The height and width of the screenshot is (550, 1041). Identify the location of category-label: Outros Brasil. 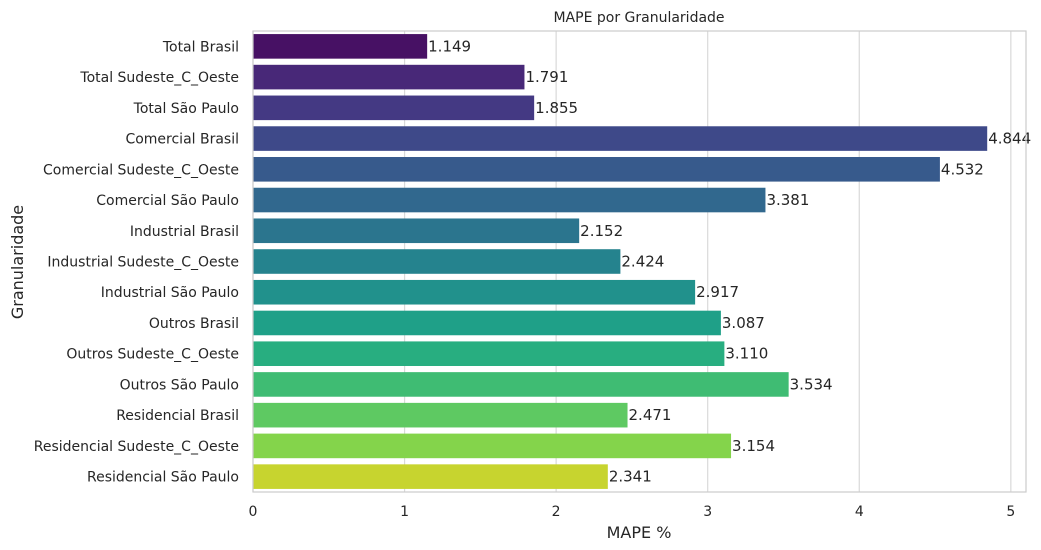
(194, 324).